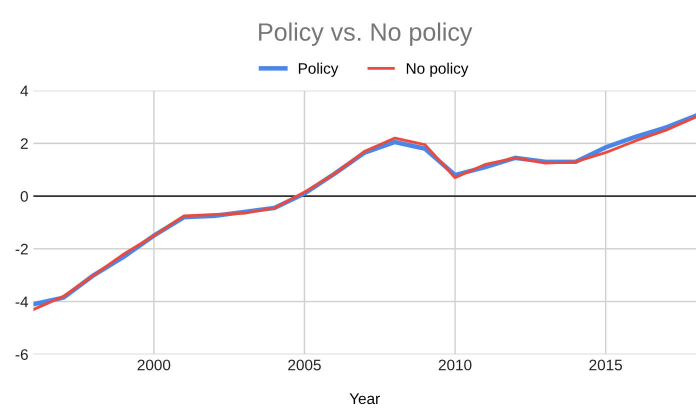 The height and width of the screenshot is (412, 696). What do you see at coordinates (455, 365) in the screenshot?
I see `x-tick-label: 2010` at bounding box center [455, 365].